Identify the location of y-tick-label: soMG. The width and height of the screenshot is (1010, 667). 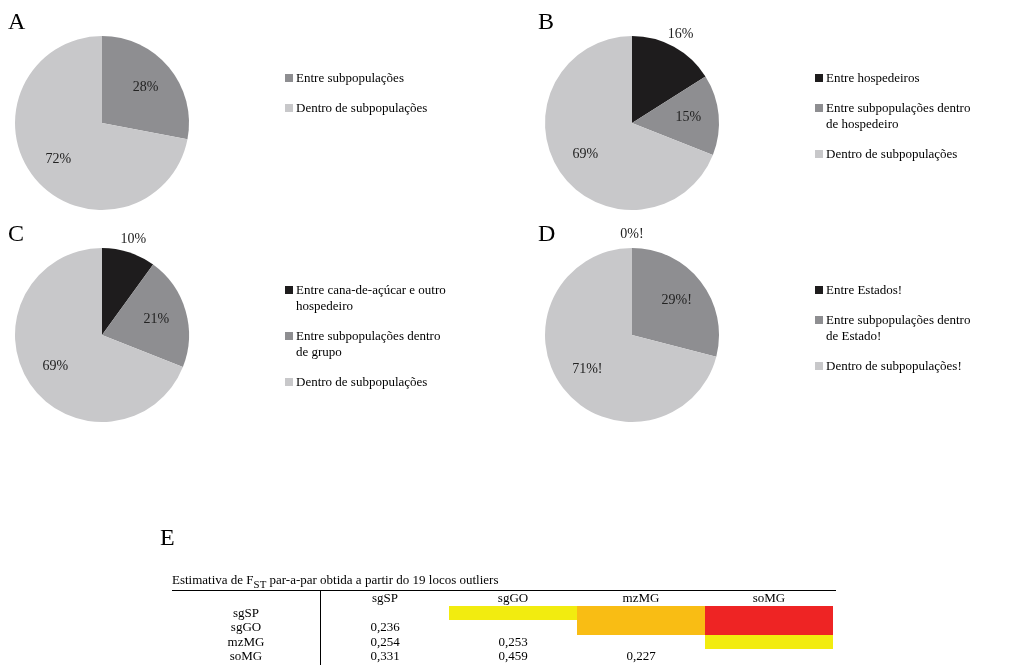
(246, 656).